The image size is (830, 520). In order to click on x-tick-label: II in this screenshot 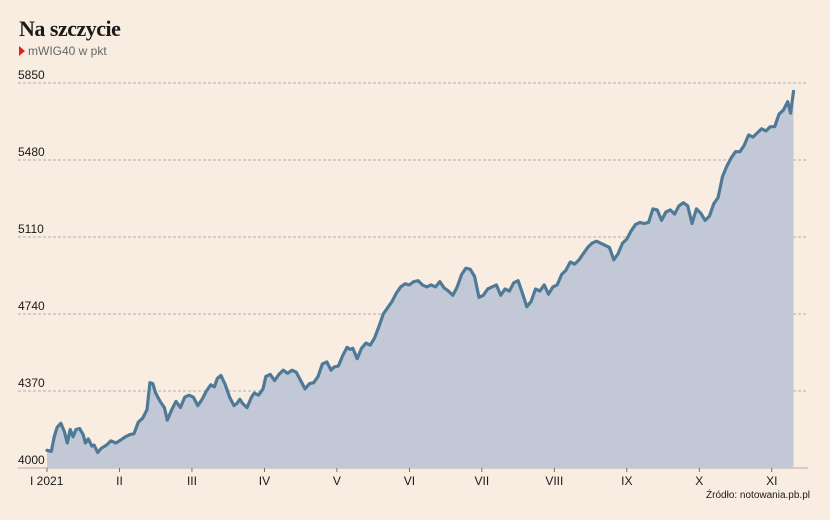, I will do `click(119, 481)`.